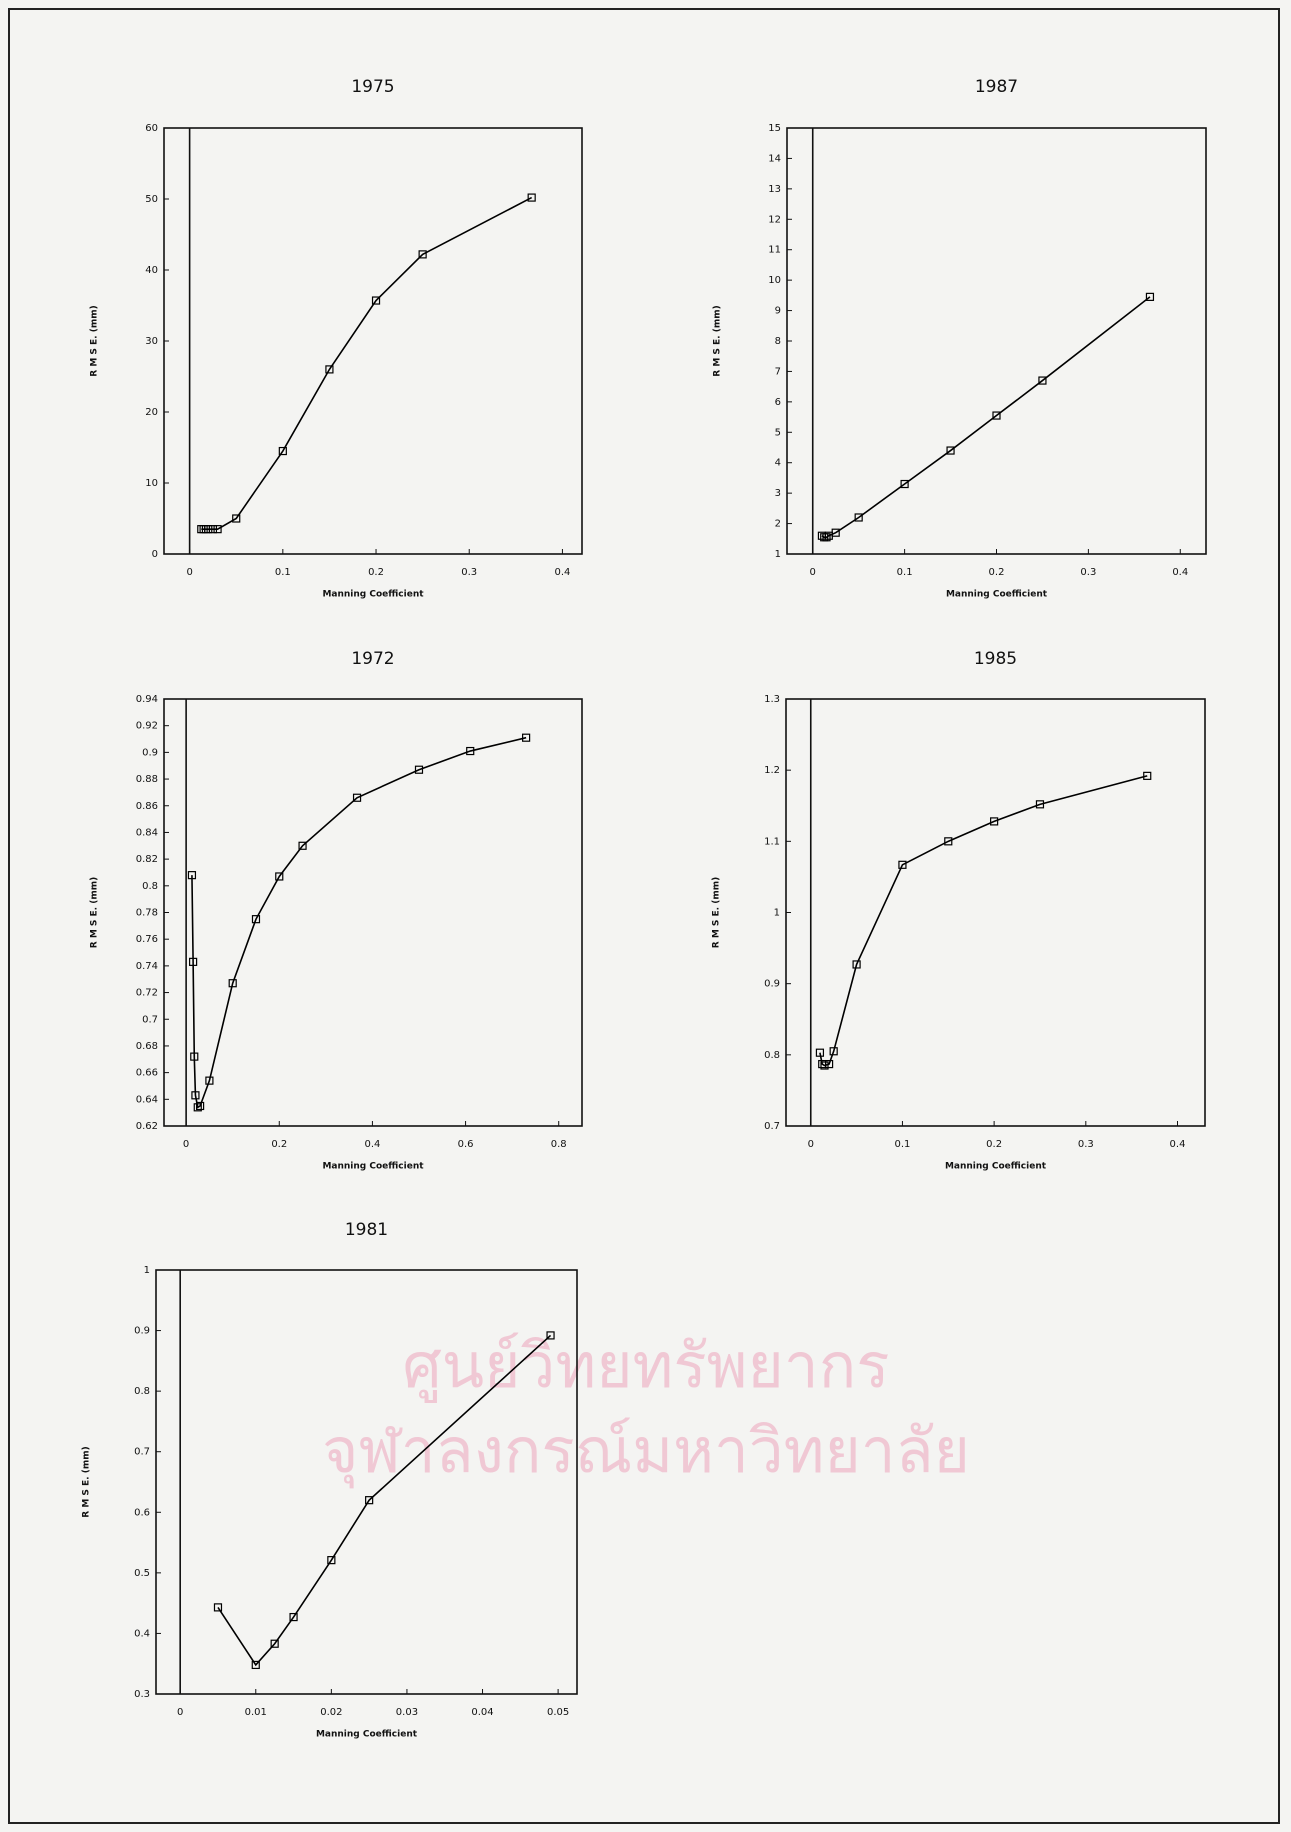 Image resolution: width=1291 pixels, height=1832 pixels. What do you see at coordinates (558, 1712) in the screenshot?
I see `x-tick-label: 0.05` at bounding box center [558, 1712].